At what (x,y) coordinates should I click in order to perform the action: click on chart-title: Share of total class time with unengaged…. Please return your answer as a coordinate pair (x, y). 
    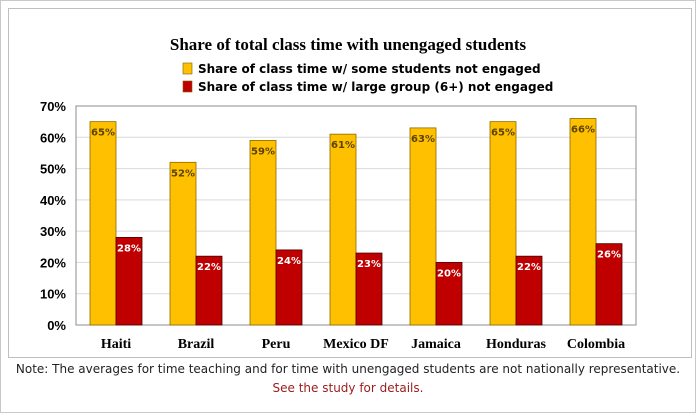
    Looking at the image, I should click on (348, 44).